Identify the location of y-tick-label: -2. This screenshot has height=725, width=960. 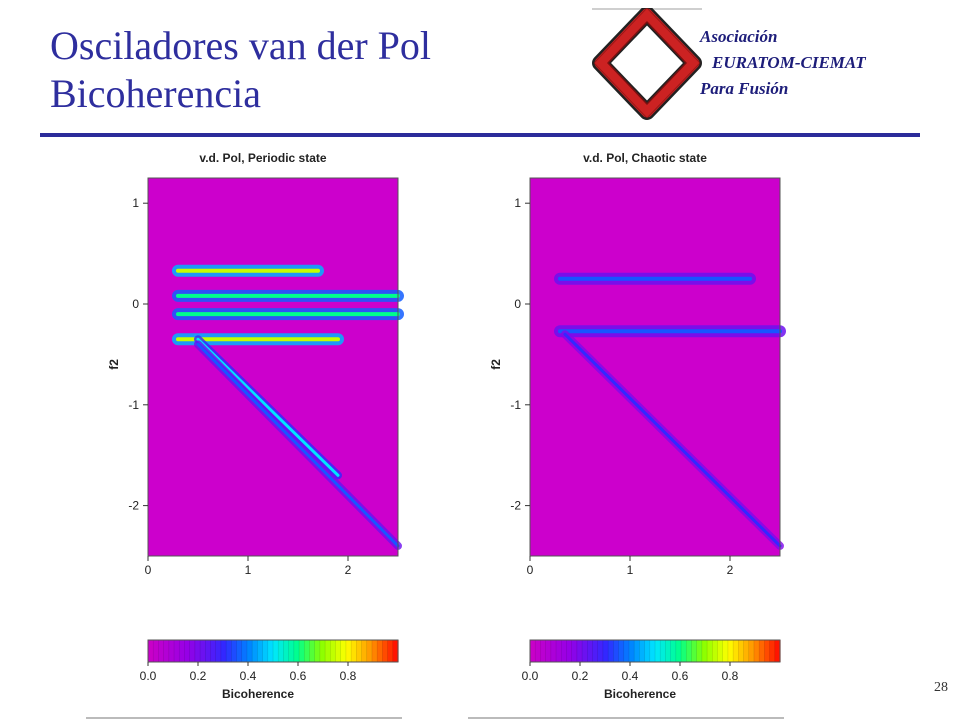
(515, 506).